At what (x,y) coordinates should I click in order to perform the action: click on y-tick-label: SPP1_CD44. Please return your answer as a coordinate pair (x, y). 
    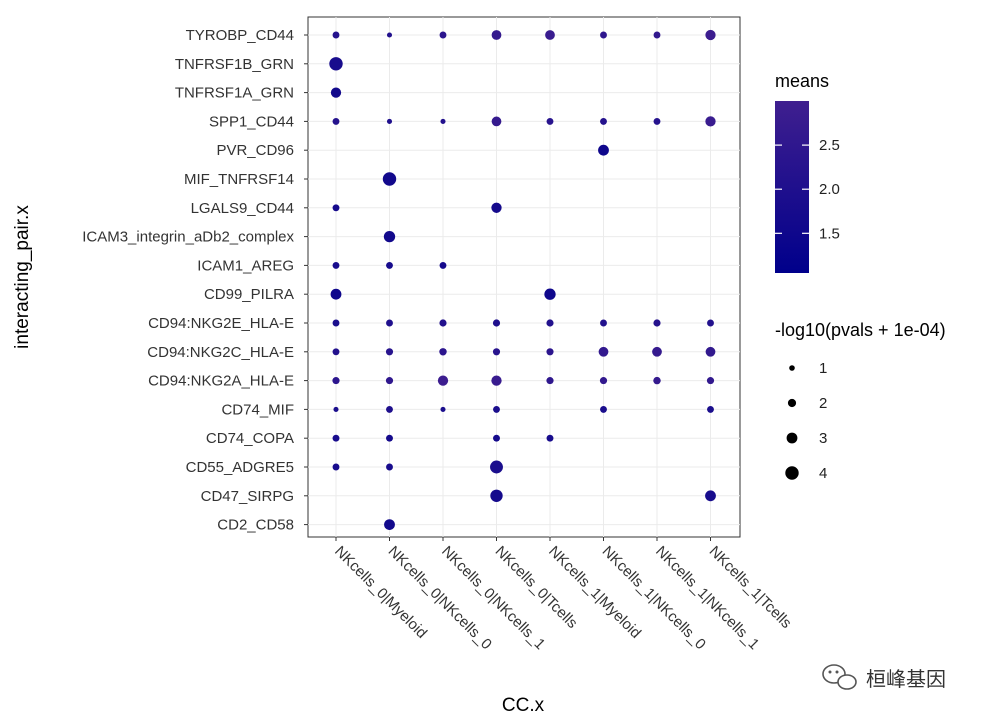
    Looking at the image, I should click on (251, 121).